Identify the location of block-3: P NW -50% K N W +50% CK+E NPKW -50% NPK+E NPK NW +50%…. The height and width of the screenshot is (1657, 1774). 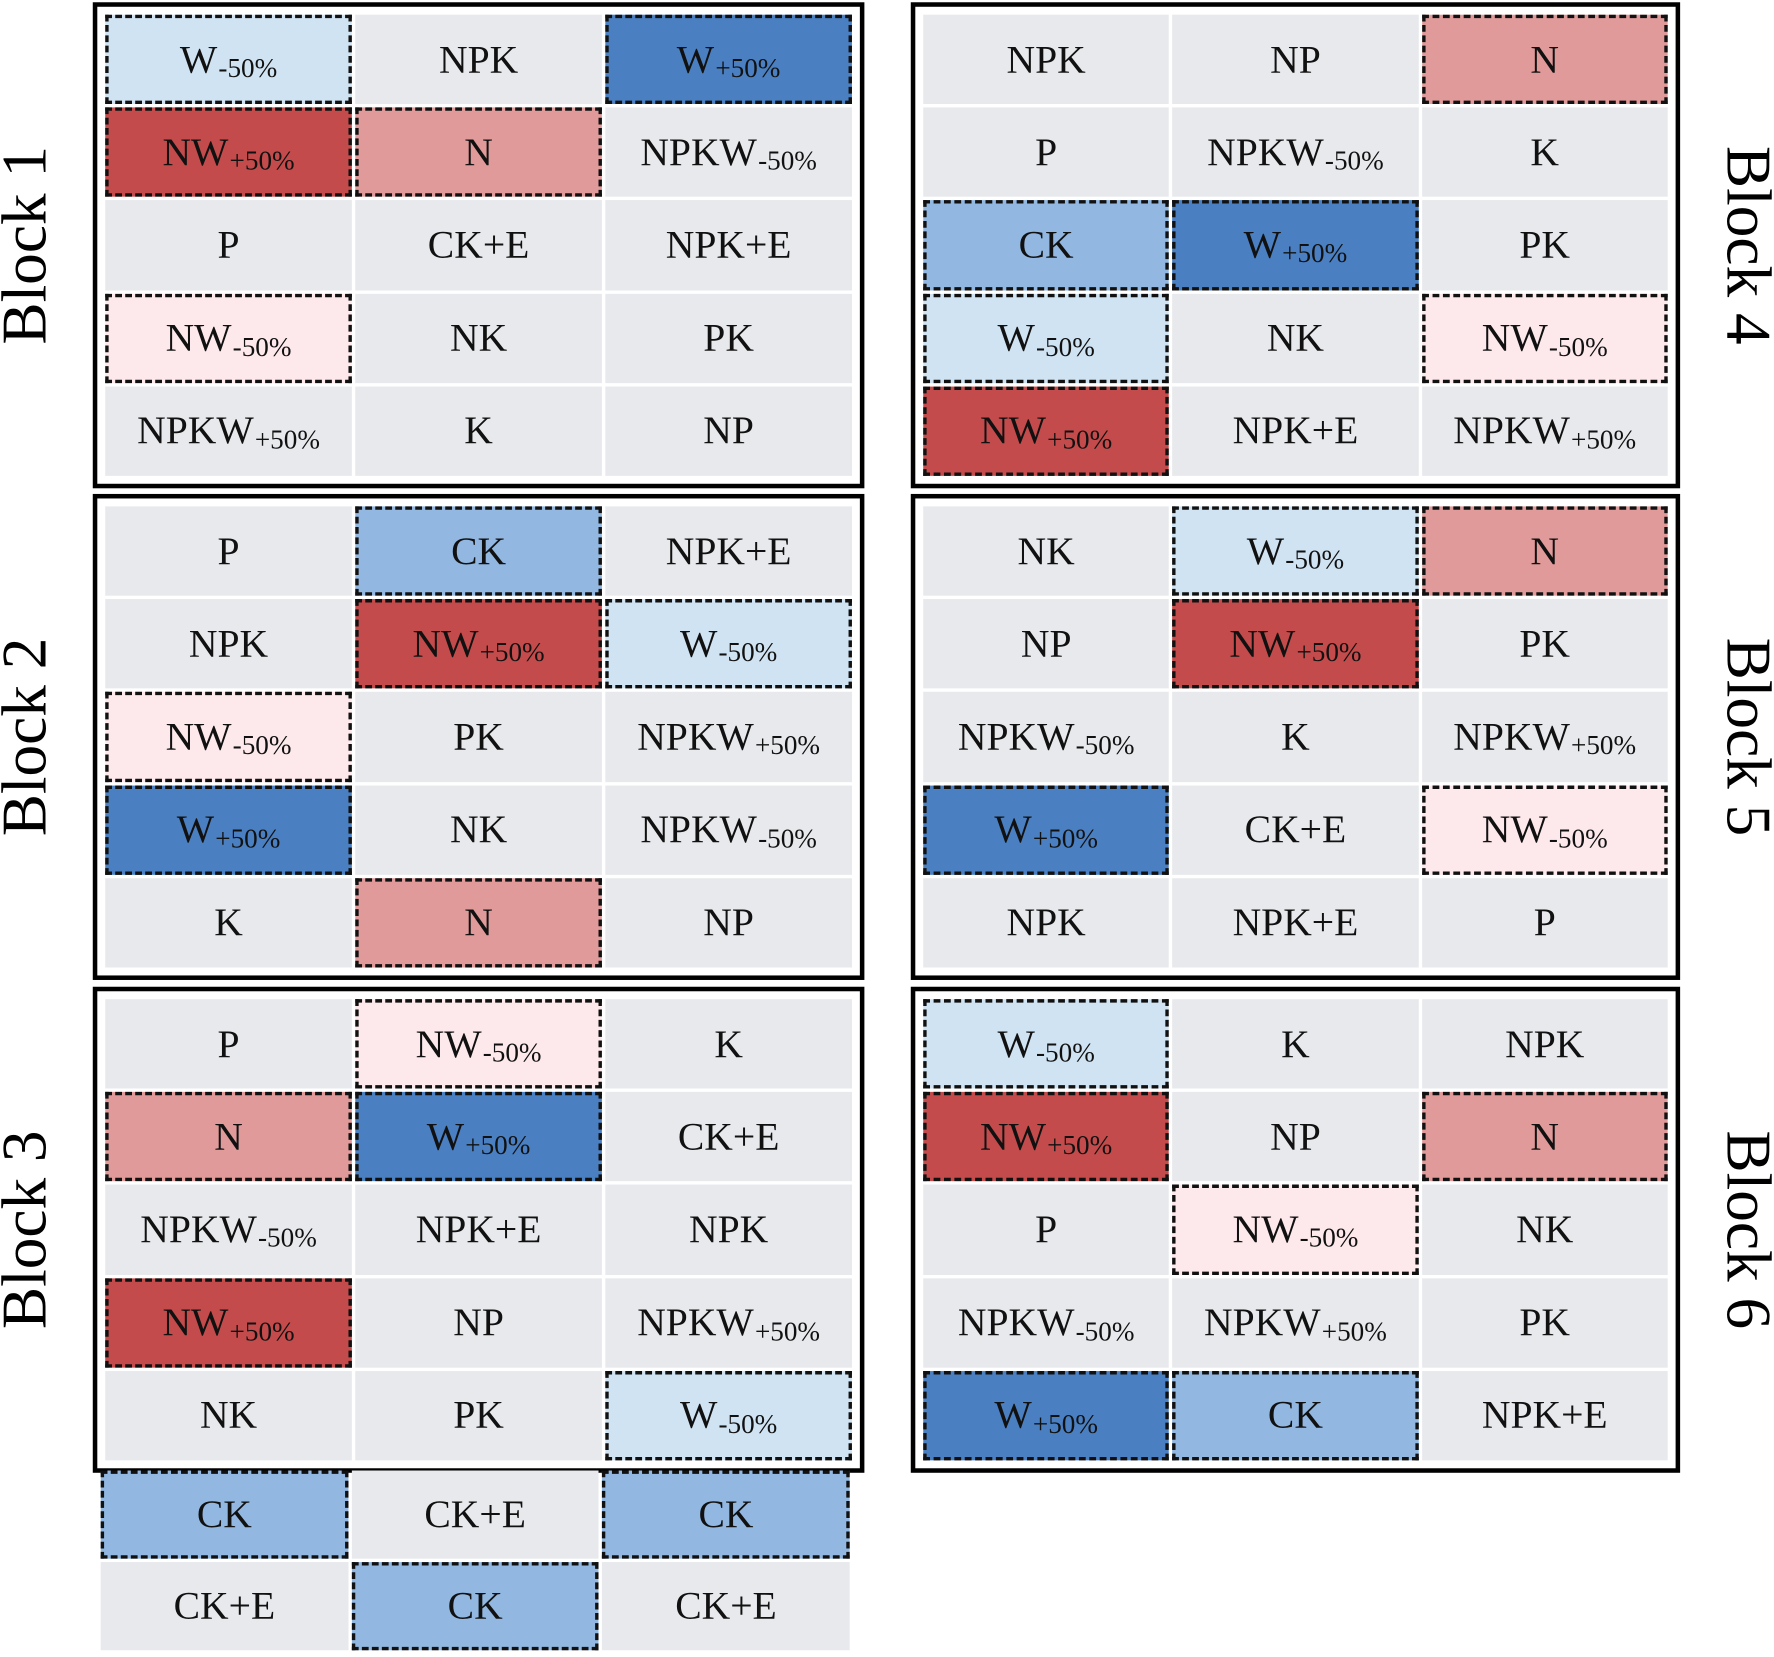
(478, 1229).